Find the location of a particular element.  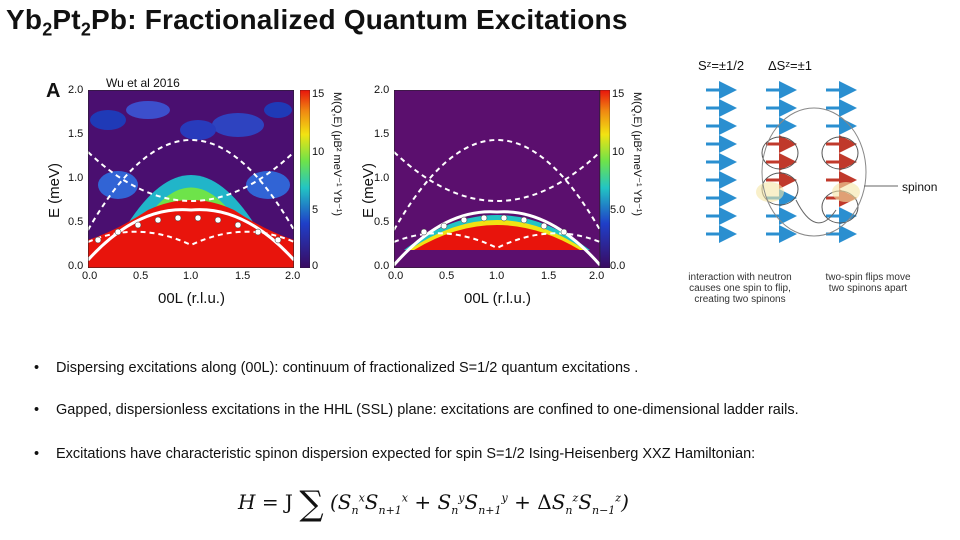

x-tick-left: 0.0 is located at coordinates (90, 276).